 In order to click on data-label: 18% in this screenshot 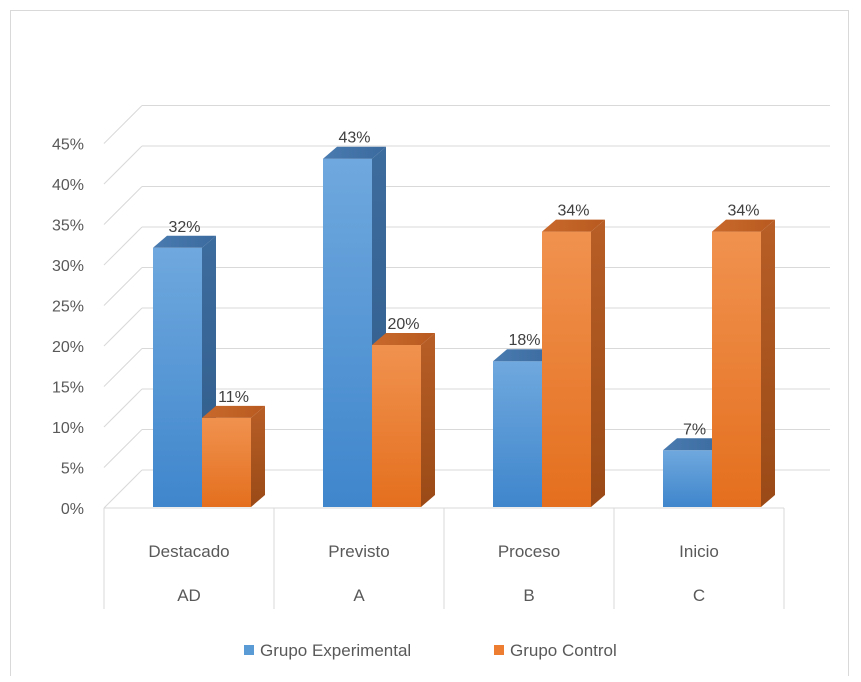, I will do `click(524, 340)`.